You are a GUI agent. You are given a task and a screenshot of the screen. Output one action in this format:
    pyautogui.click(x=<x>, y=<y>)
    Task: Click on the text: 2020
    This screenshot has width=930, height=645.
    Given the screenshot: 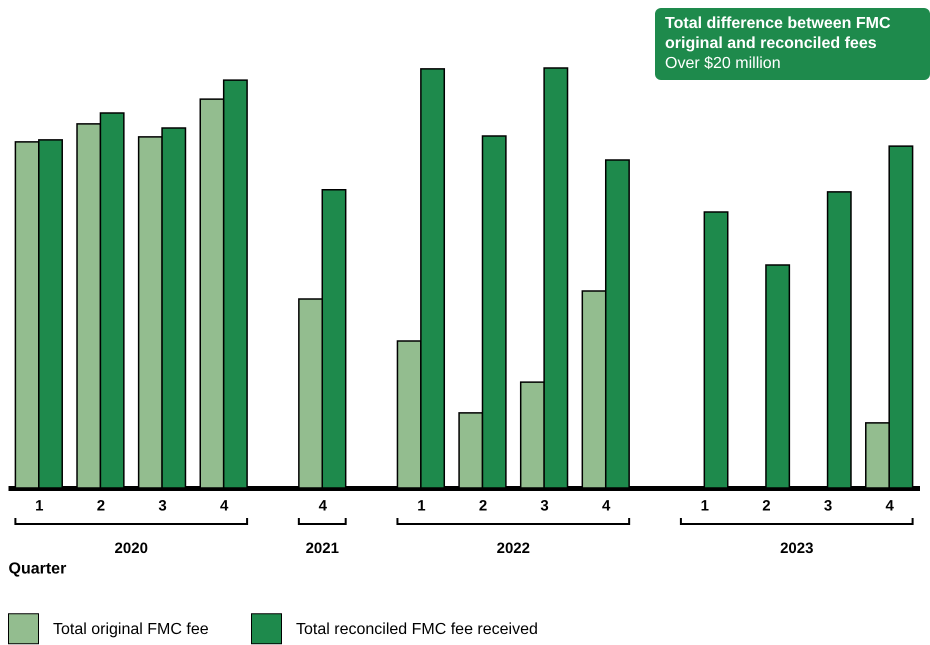 What is the action you would take?
    pyautogui.click(x=131, y=548)
    